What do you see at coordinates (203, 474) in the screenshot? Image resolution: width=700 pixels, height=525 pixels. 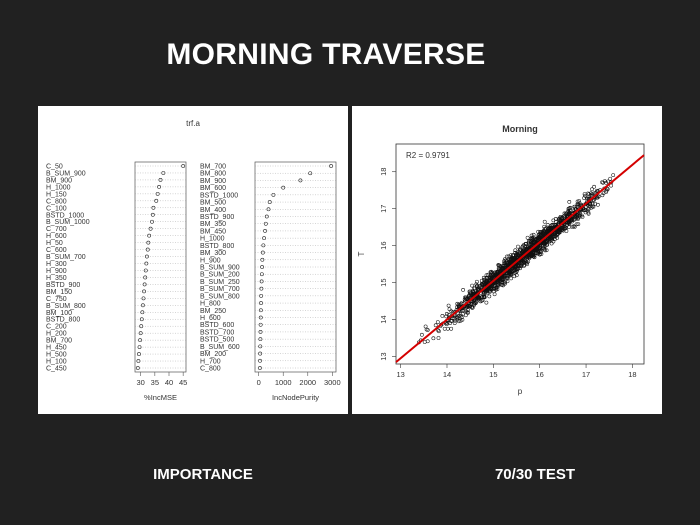 I see `caption-importance: IMPORTANCE` at bounding box center [203, 474].